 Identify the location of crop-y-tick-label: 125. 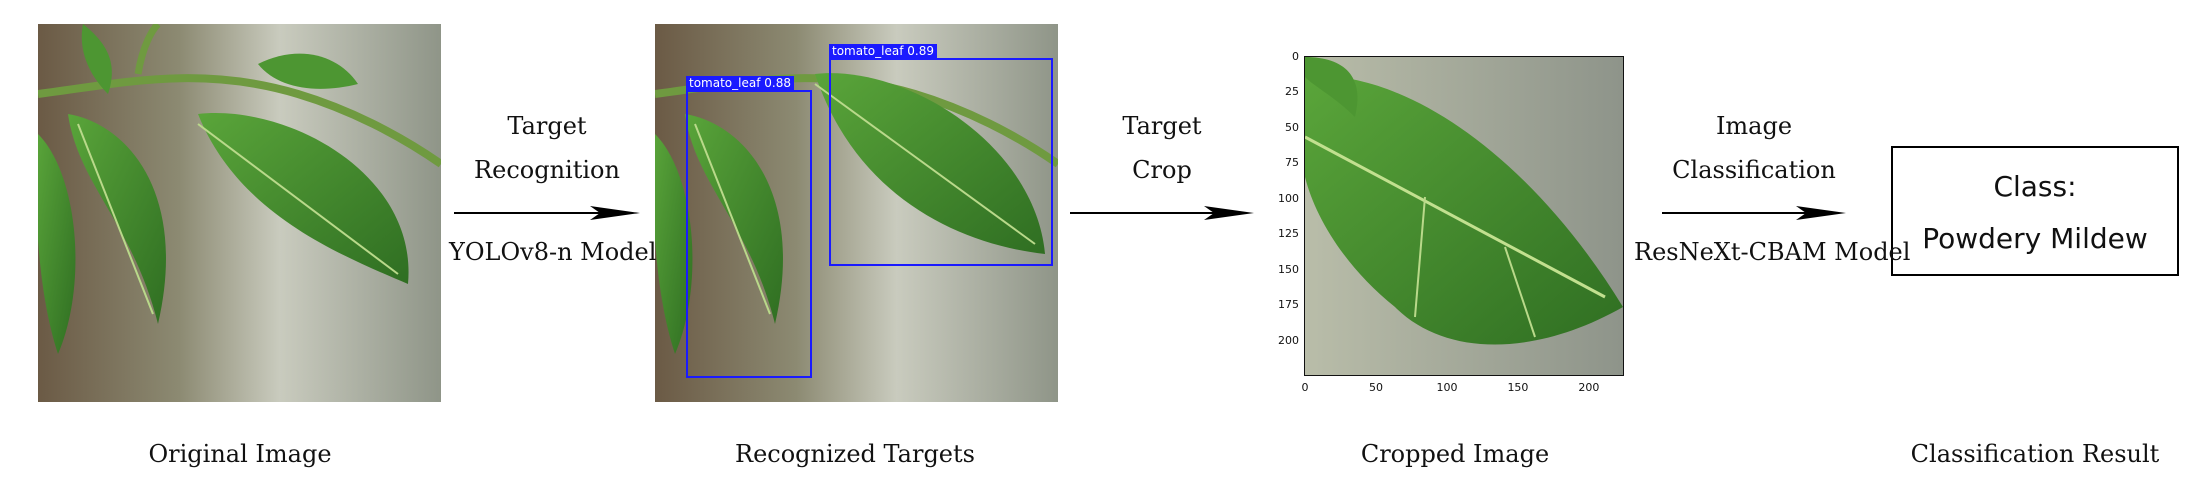
(1288, 234).